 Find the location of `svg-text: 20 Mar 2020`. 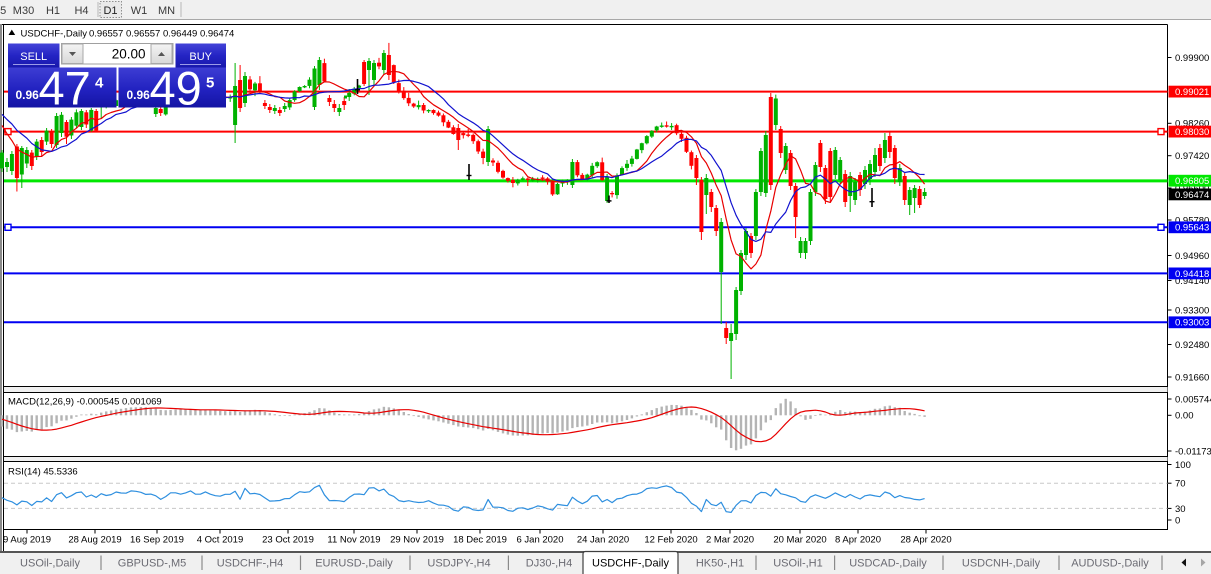

svg-text: 20 Mar 2020 is located at coordinates (799, 540).